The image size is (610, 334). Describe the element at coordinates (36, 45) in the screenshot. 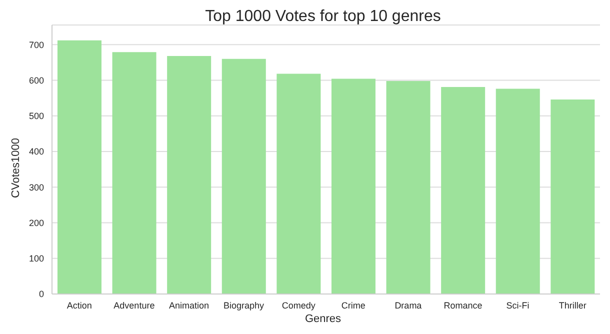

I see `y-tick-label: 700` at that location.